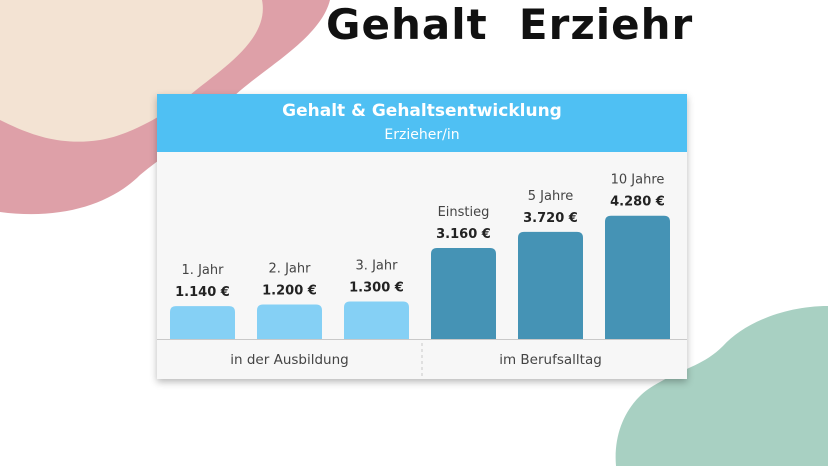 The width and height of the screenshot is (828, 466). I want to click on chart-subtitle: Erzieher/in, so click(422, 135).